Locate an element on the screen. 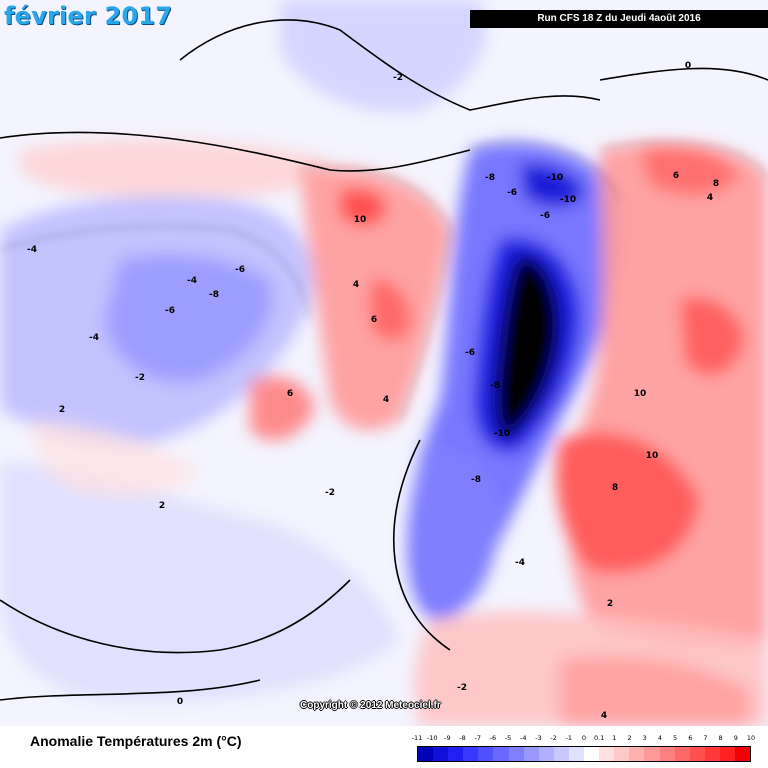  legend-label: 9 is located at coordinates (735, 738).